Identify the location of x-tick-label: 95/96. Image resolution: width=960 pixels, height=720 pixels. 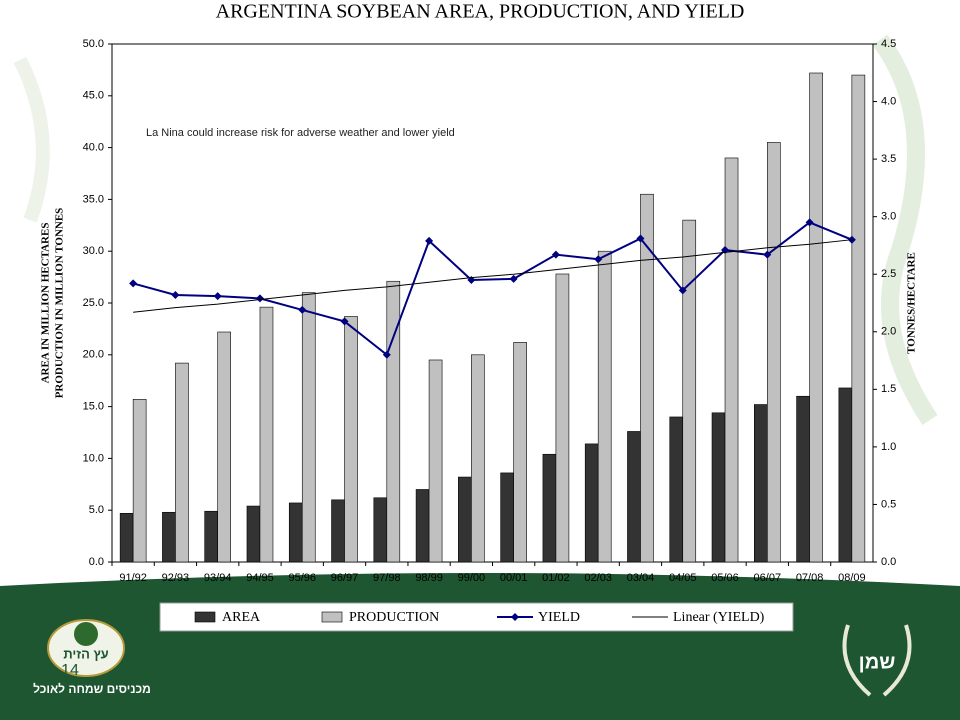
(302, 578).